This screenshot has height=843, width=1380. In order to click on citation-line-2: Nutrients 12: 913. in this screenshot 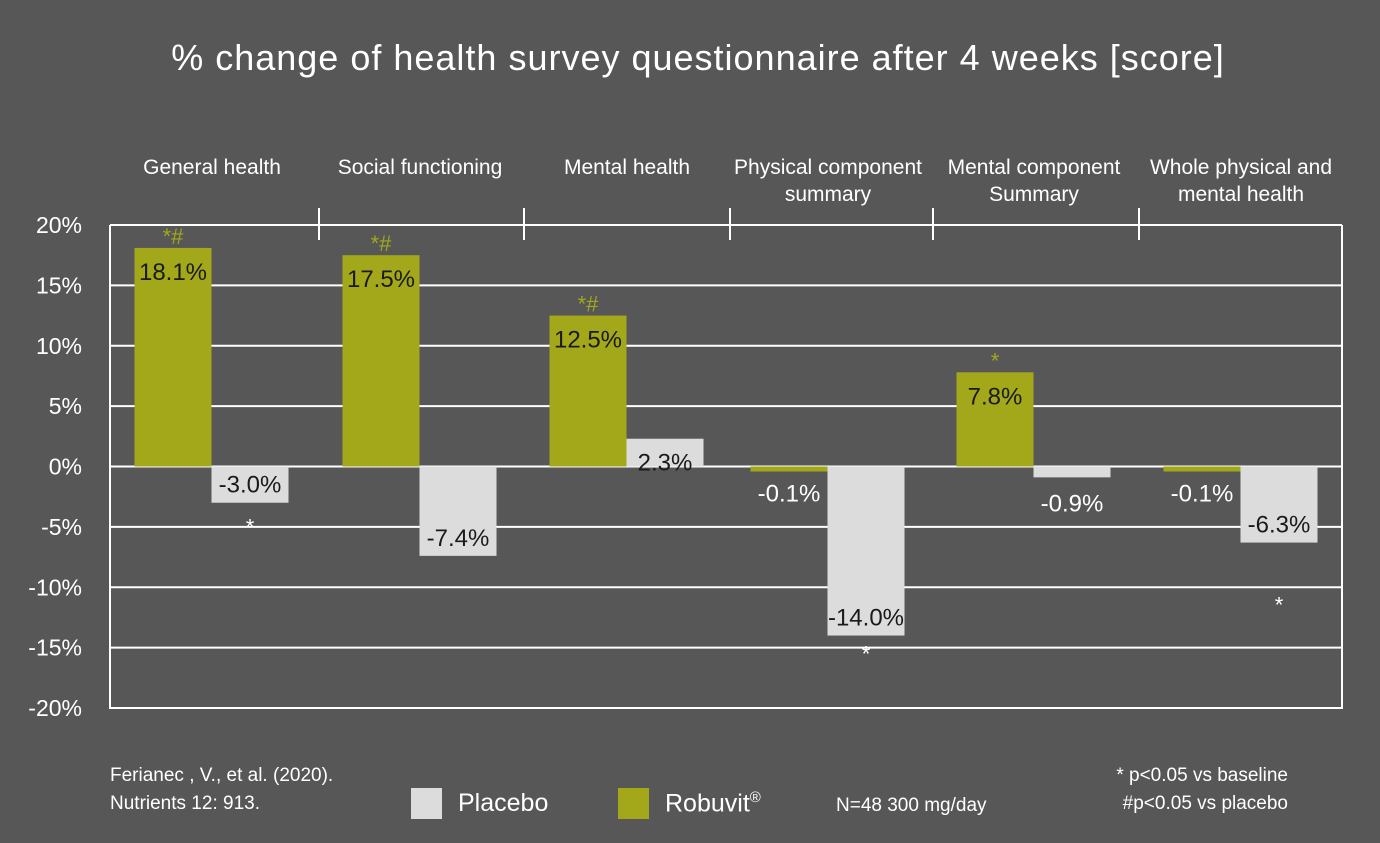, I will do `click(185, 803)`.